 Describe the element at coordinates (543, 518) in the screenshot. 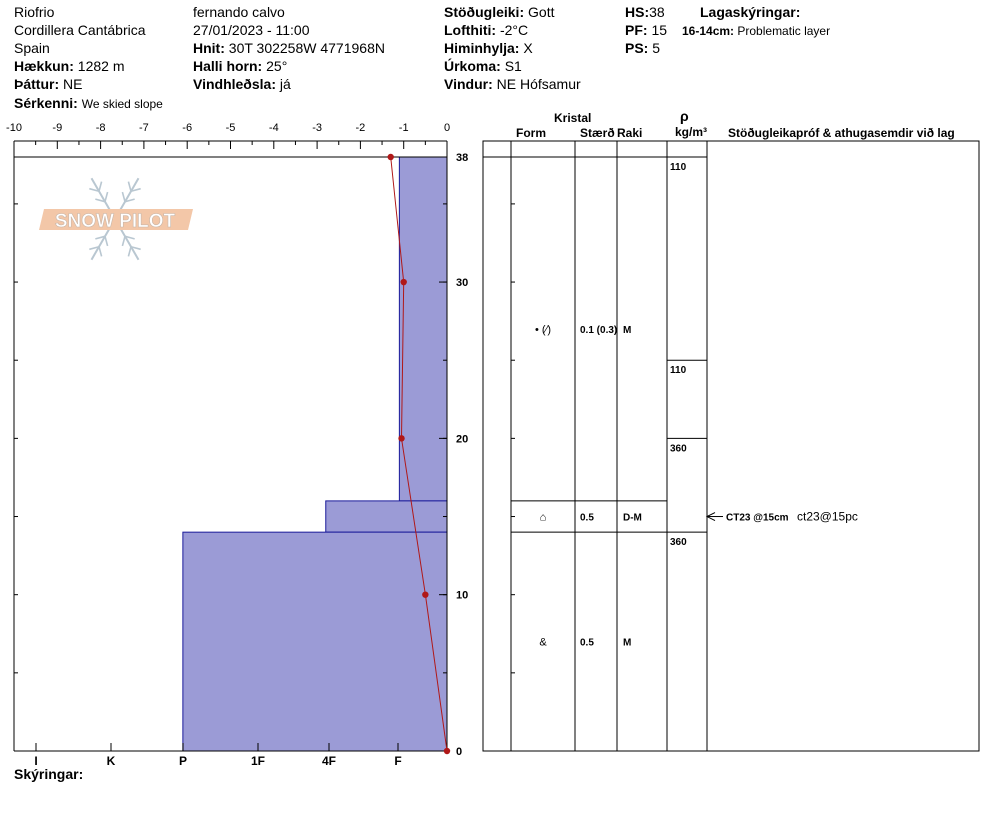

I see `layer-grain-form: ⌂` at that location.